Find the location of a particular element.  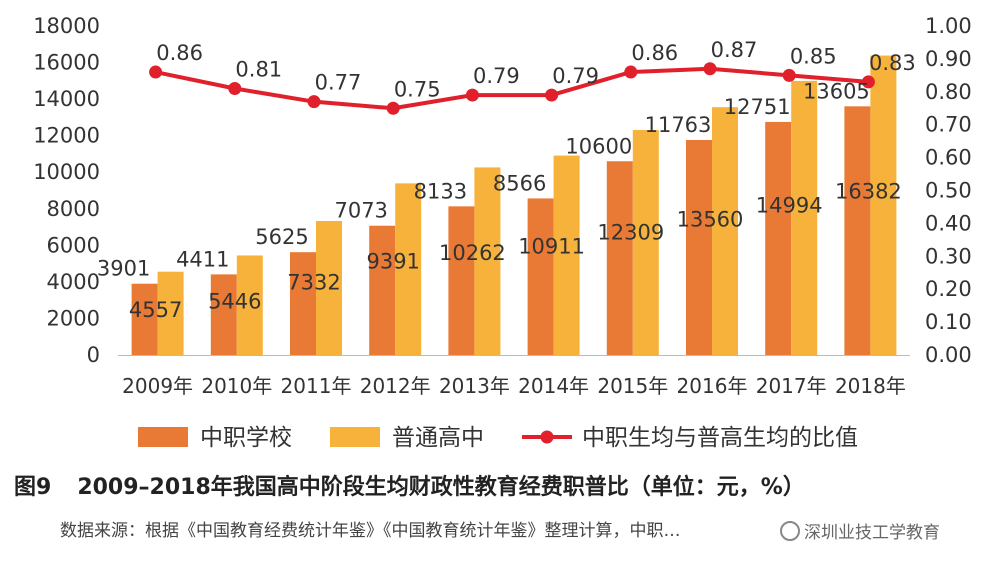

x-axis-tick-label: 2015年 is located at coordinates (632, 386).